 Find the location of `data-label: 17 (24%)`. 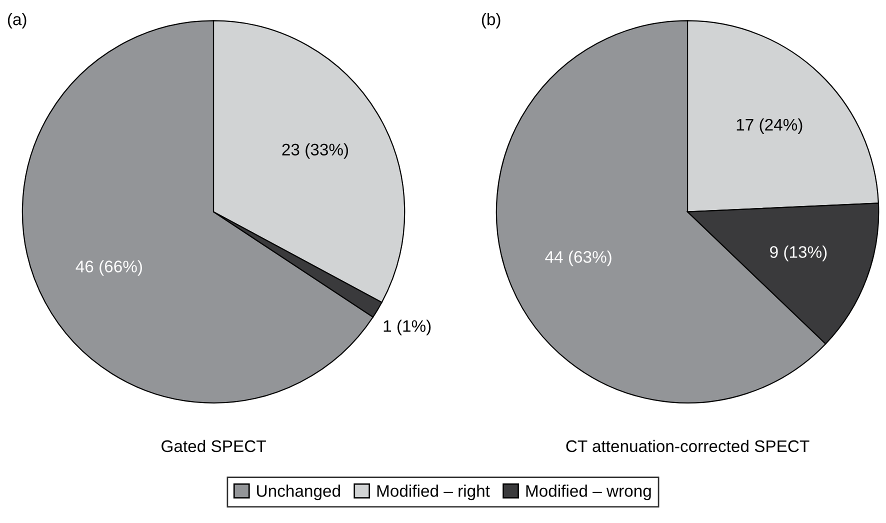

data-label: 17 (24%) is located at coordinates (769, 126).